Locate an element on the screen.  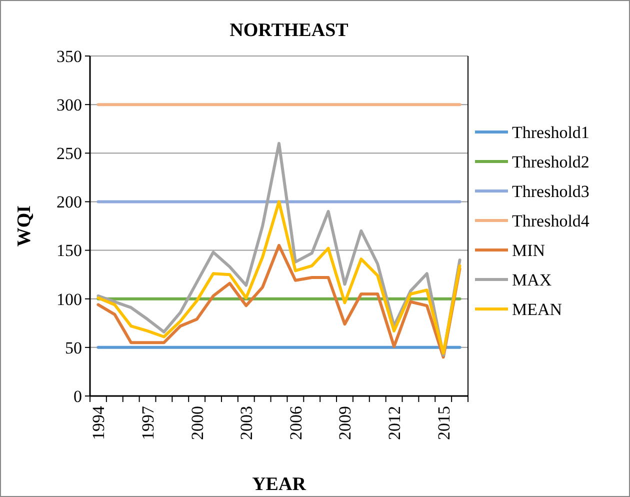
y-tick-label: 150 is located at coordinates (69, 250).